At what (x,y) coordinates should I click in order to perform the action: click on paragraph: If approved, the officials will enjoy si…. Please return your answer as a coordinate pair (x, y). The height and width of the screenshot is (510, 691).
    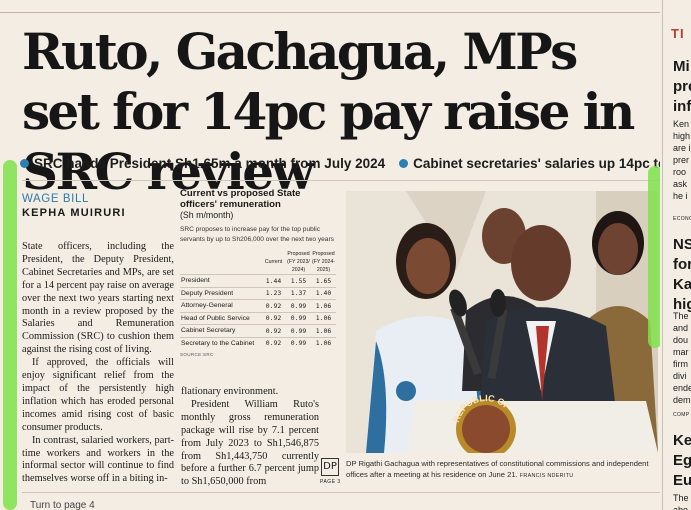
    Looking at the image, I should click on (98, 395).